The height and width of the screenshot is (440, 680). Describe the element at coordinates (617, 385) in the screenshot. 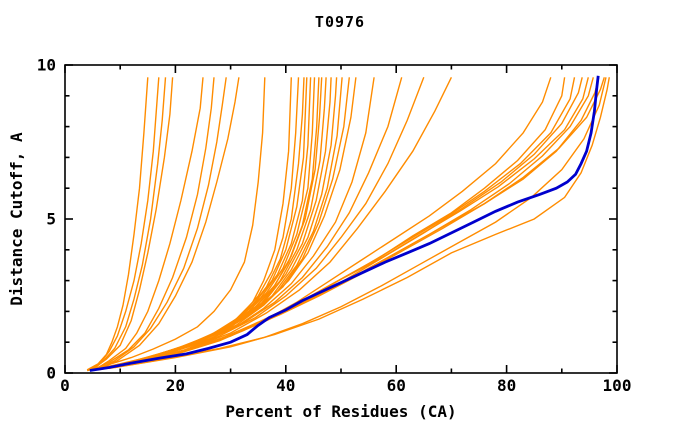

I see `x-tick-label: 100` at that location.